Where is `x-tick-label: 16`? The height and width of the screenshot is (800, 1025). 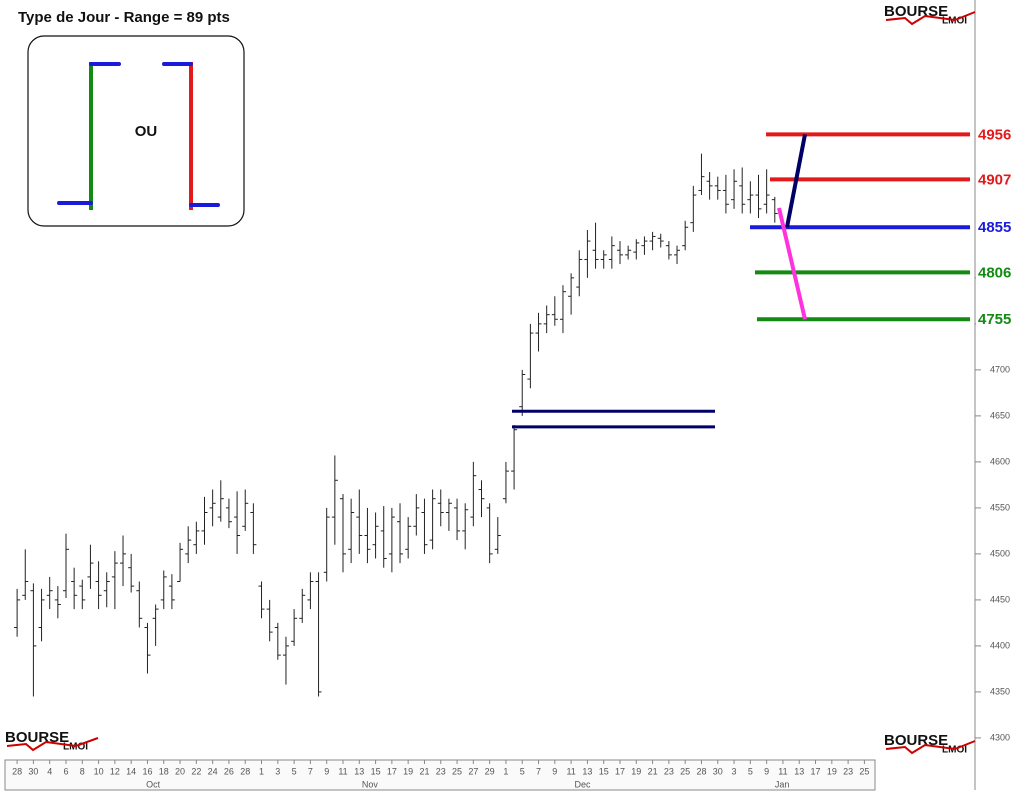
x-tick-label: 16 is located at coordinates (147, 771).